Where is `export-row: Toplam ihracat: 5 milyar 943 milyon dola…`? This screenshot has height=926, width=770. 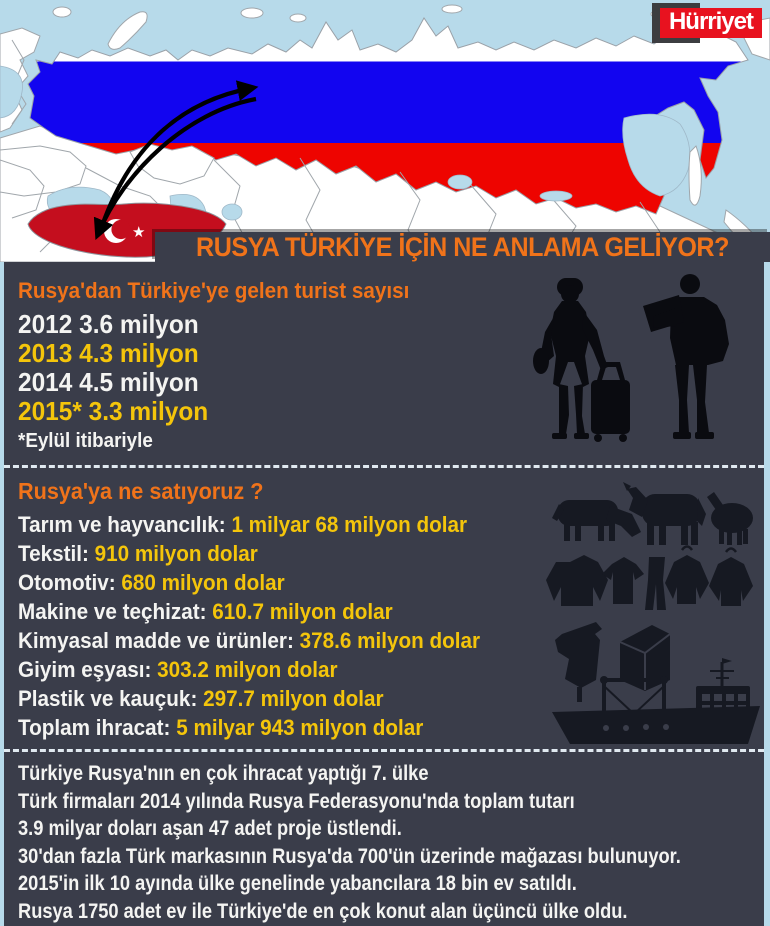 export-row: Toplam ihracat: 5 milyar 943 milyon dola… is located at coordinates (221, 727).